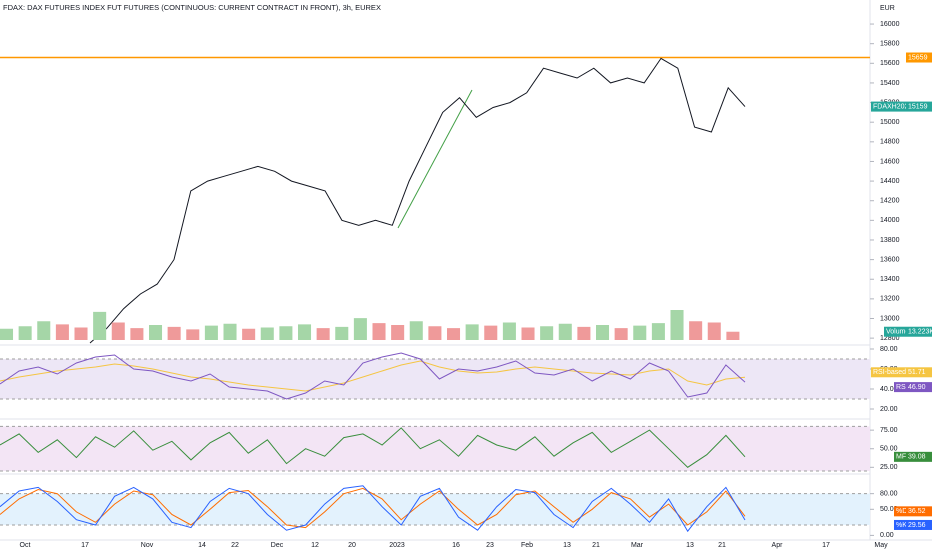 The width and height of the screenshot is (932, 550). I want to click on y-tick-label: 14000, so click(890, 220).